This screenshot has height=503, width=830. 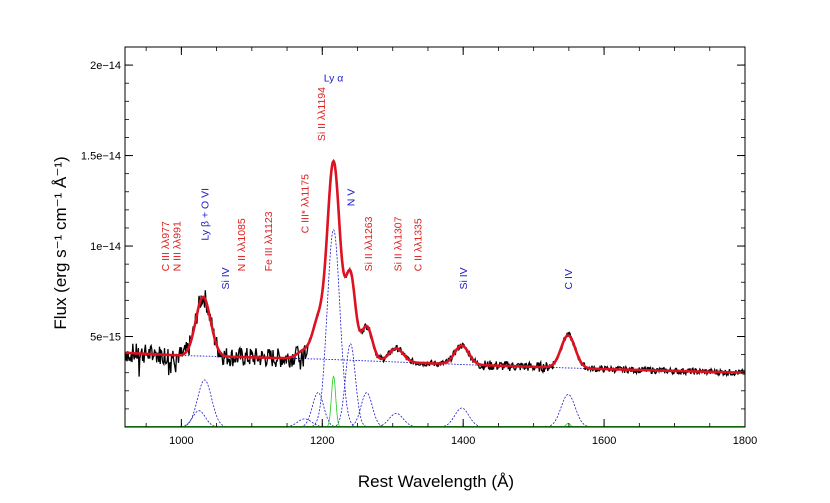 What do you see at coordinates (569, 279) in the screenshot?
I see `line-label-5: C IV` at bounding box center [569, 279].